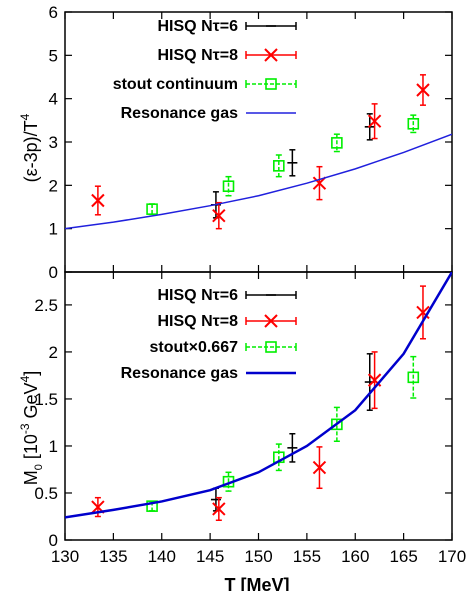 The height and width of the screenshot is (591, 467). I want to click on legend-entry-top: HISQ Nτ=8, so click(227, 55).